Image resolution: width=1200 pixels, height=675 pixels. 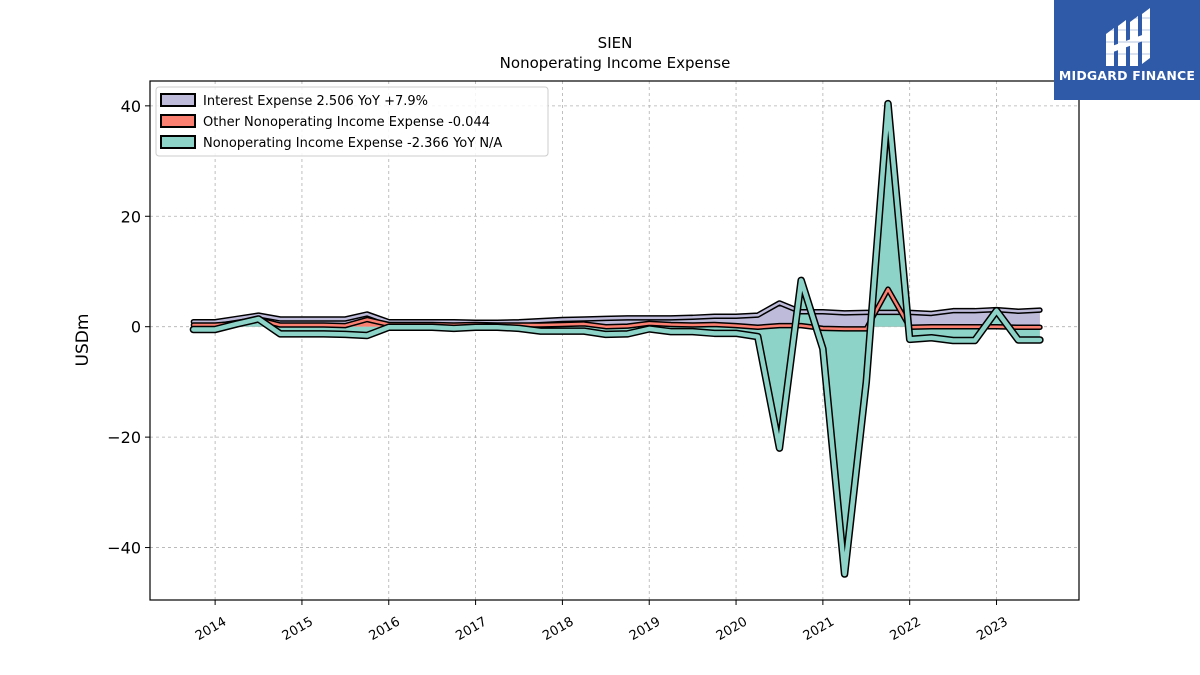 What do you see at coordinates (136, 327) in the screenshot?
I see `y-tick-label: 0` at bounding box center [136, 327].